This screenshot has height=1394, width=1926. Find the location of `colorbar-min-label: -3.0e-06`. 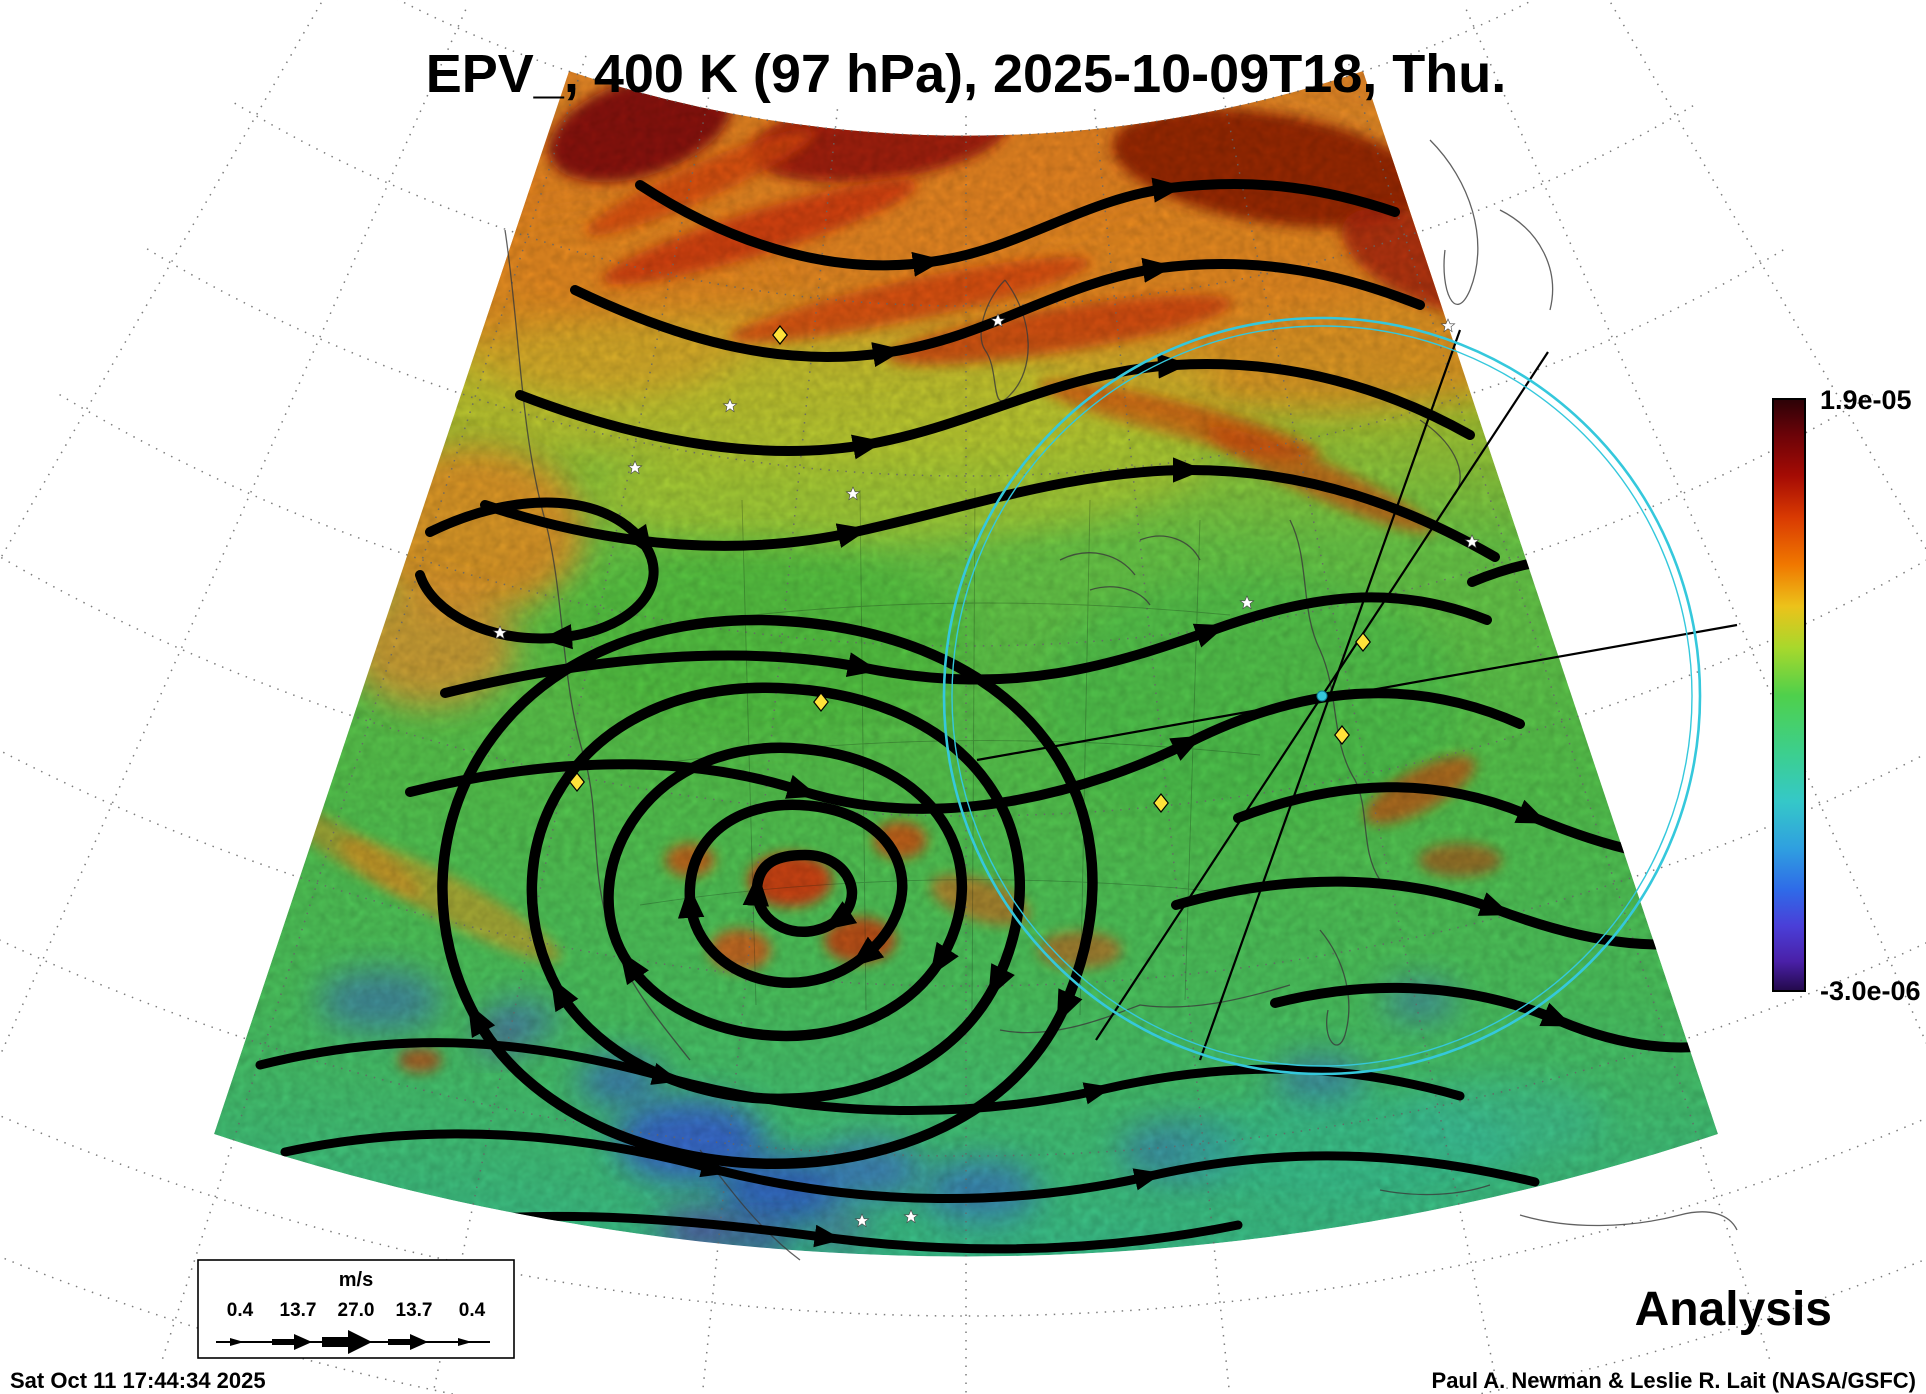

colorbar-min-label: -3.0e-06 is located at coordinates (1870, 991).